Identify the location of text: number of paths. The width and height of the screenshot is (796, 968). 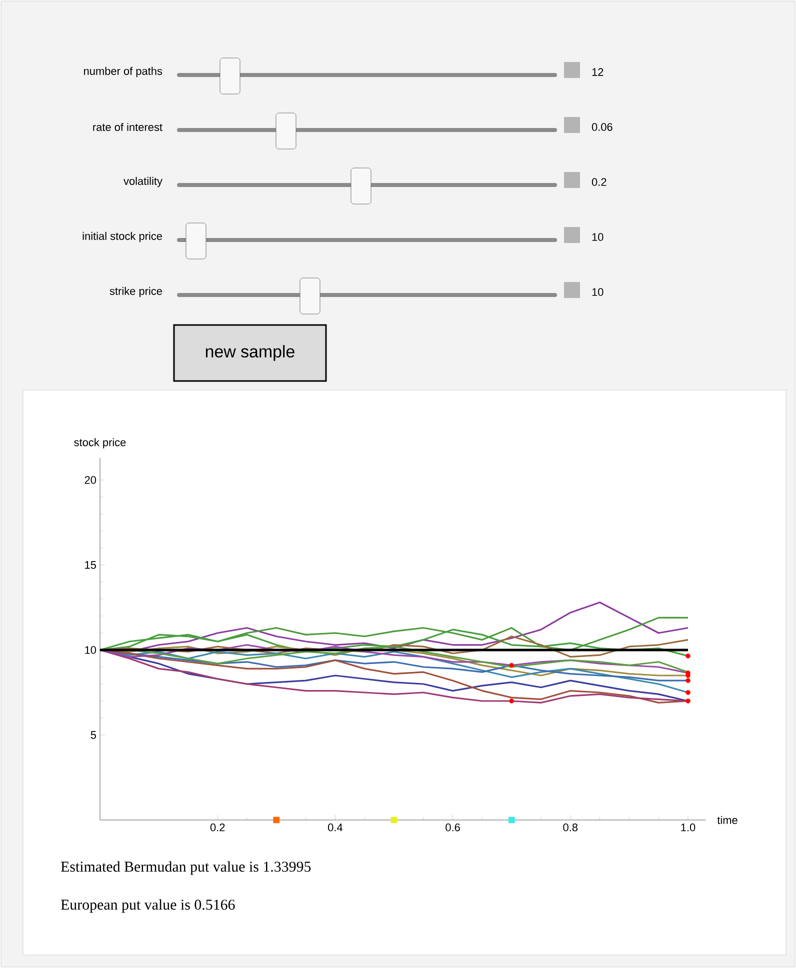
(123, 72).